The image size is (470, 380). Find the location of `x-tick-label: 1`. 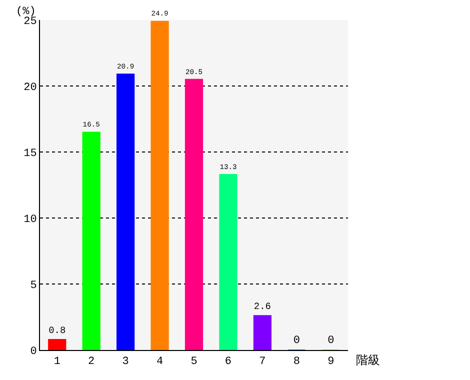

x-tick-label: 1 is located at coordinates (57, 362).